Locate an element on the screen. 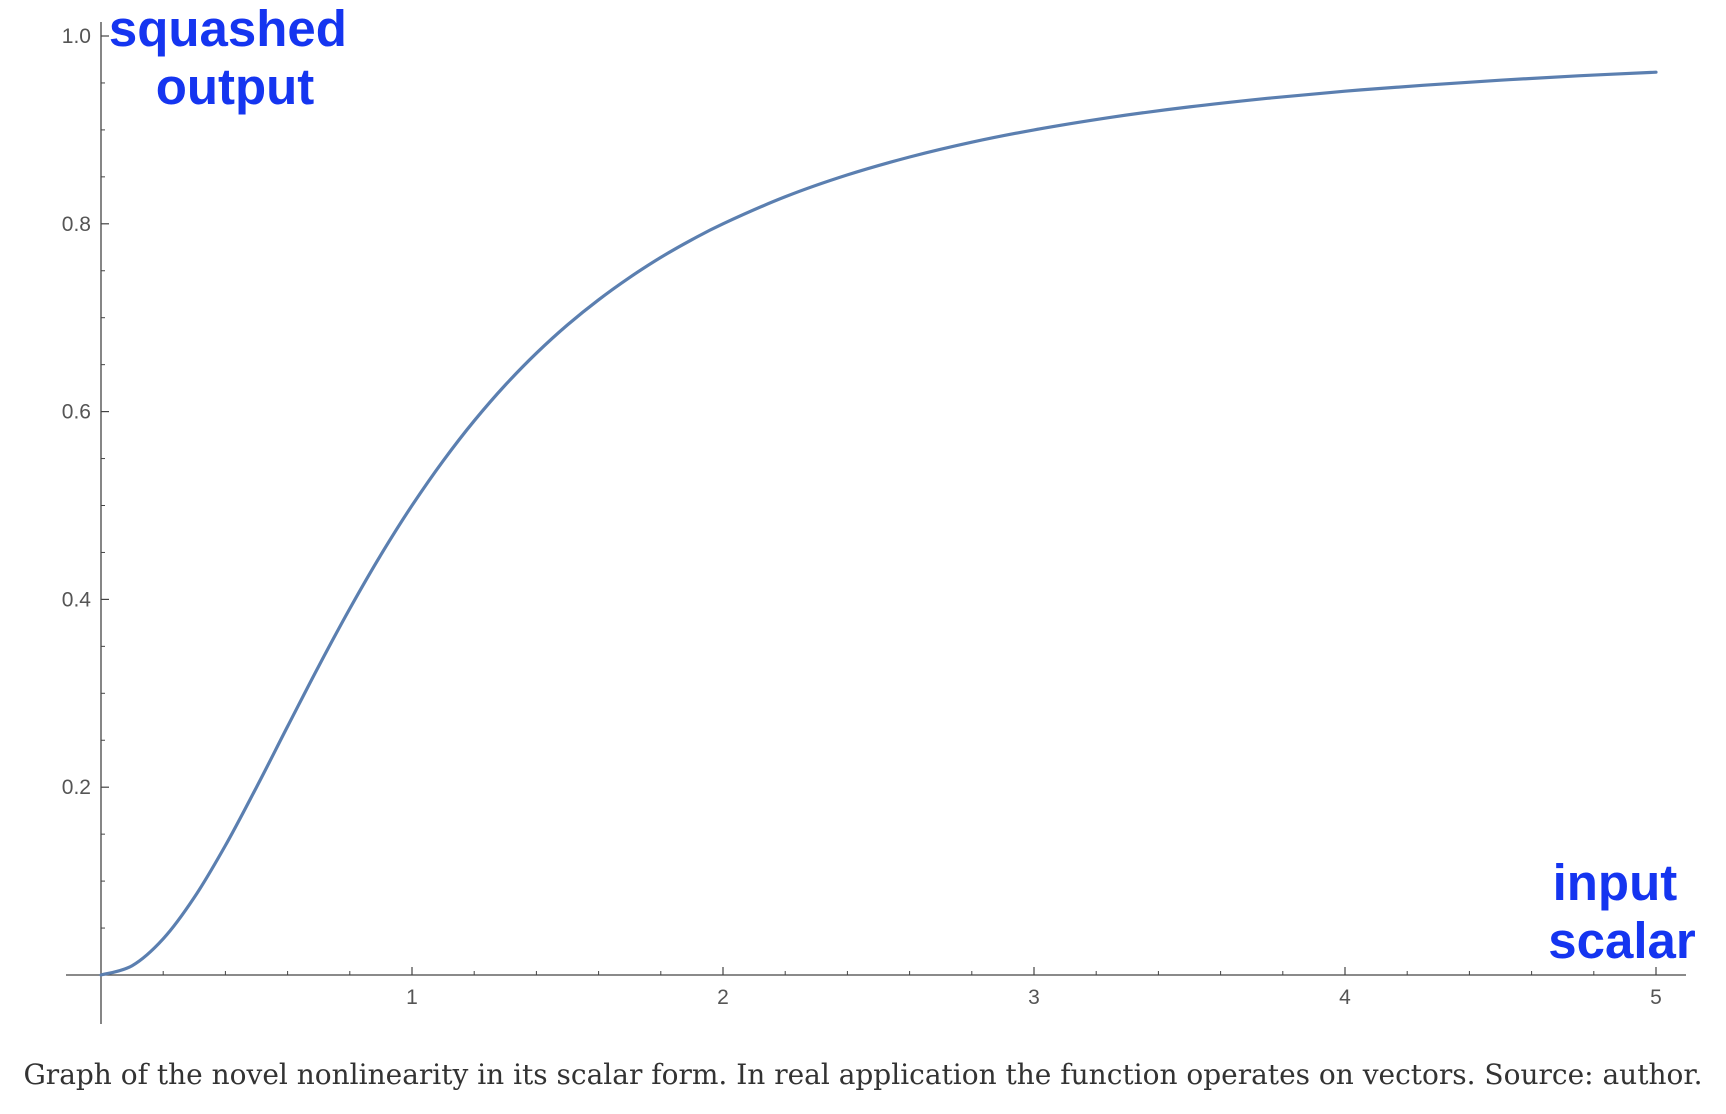 The image size is (1726, 1114). y-tick-label: 0.2 is located at coordinates (76, 787).